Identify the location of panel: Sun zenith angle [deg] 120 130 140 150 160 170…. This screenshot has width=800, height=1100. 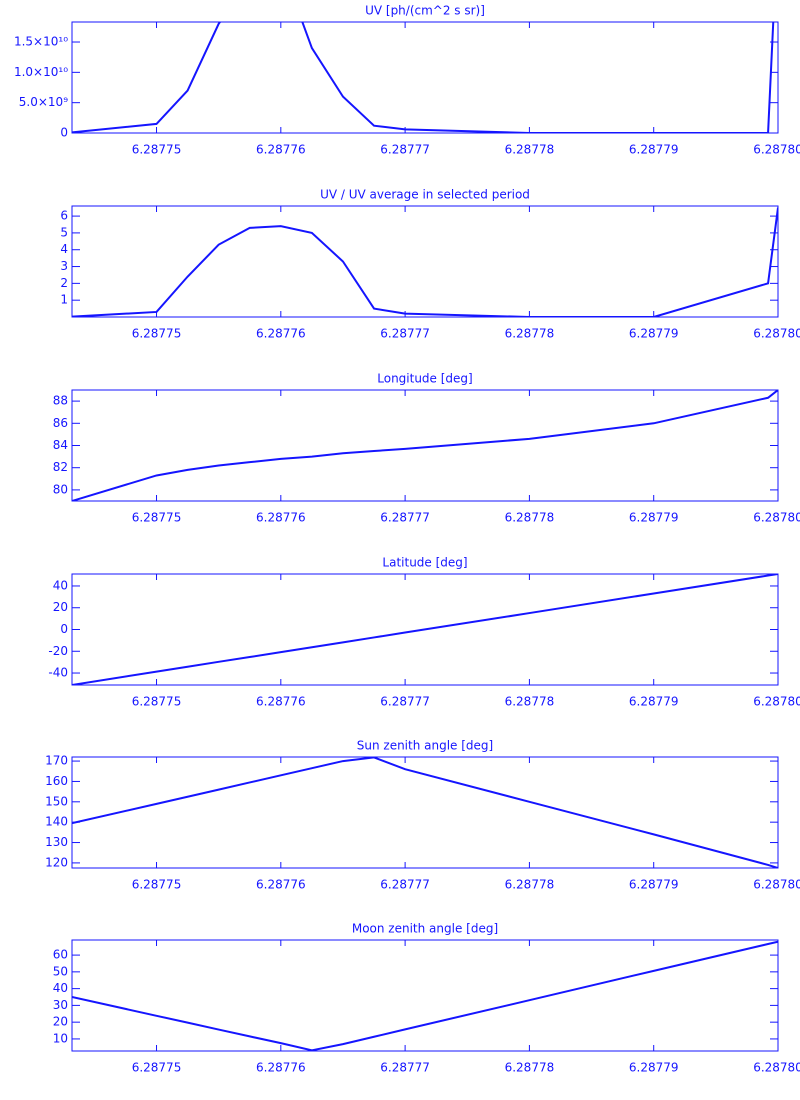
(422, 815).